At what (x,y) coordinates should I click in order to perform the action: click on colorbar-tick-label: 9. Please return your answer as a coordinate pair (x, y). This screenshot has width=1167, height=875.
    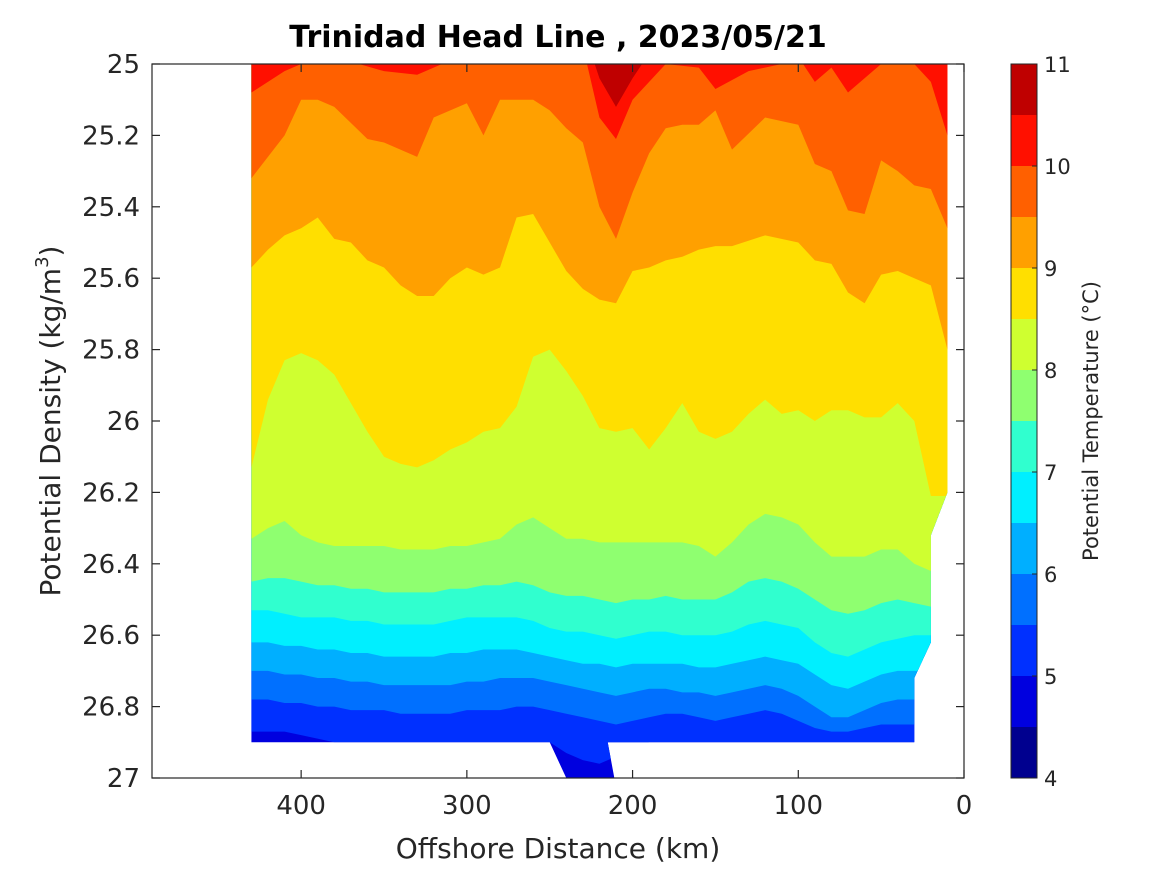
    Looking at the image, I should click on (1050, 269).